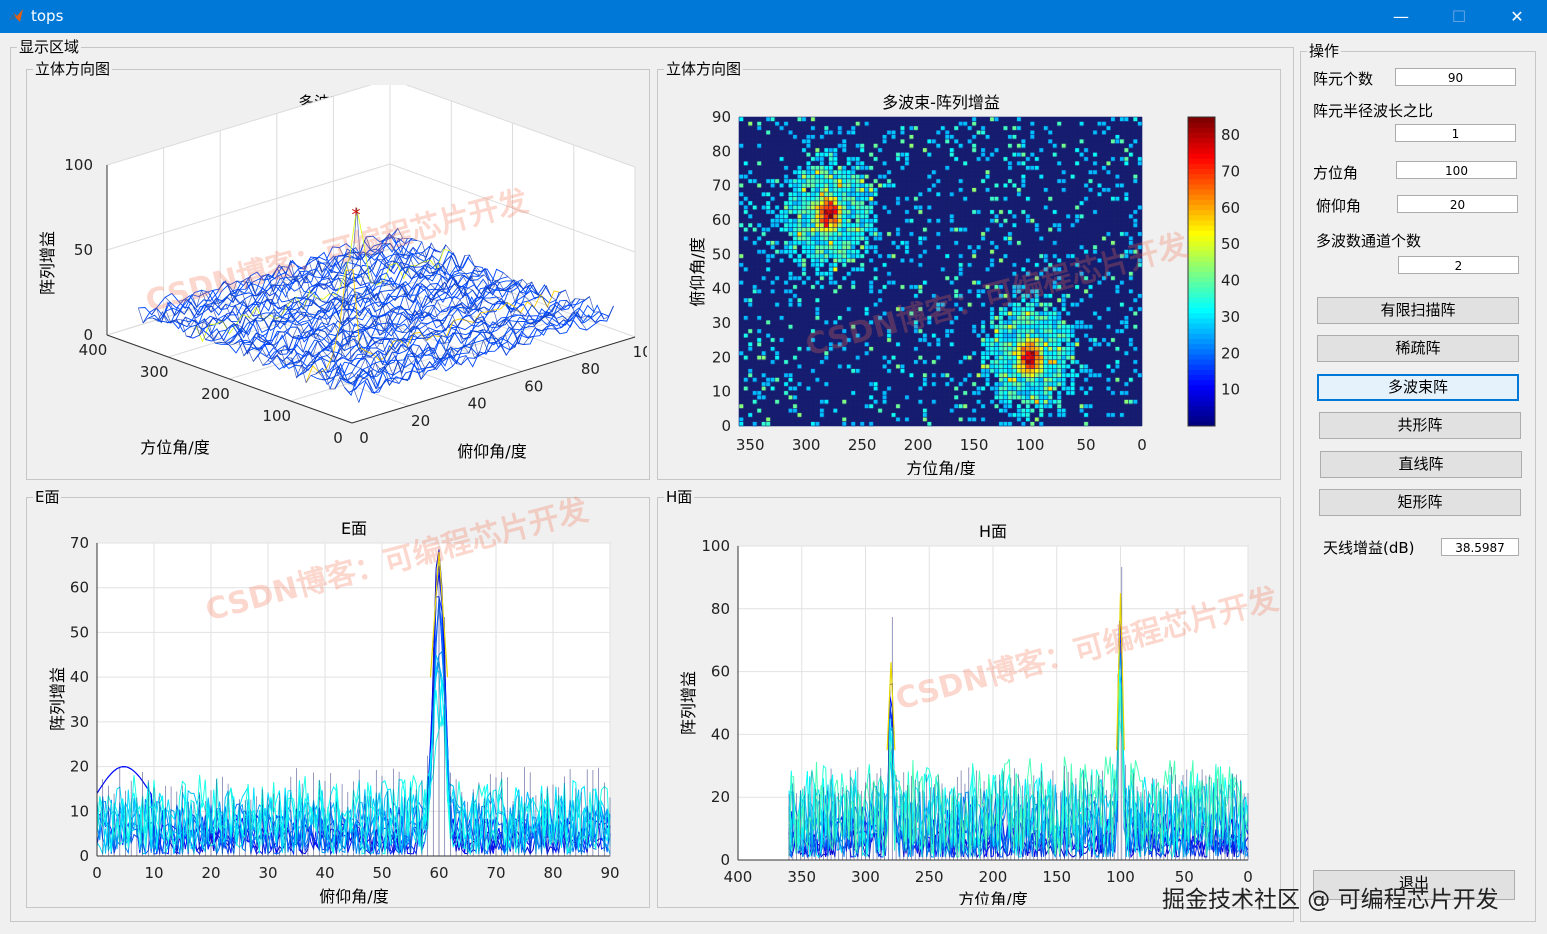 The image size is (1547, 934). I want to click on multibeam-array-button: 多波束阵, so click(1418, 387).